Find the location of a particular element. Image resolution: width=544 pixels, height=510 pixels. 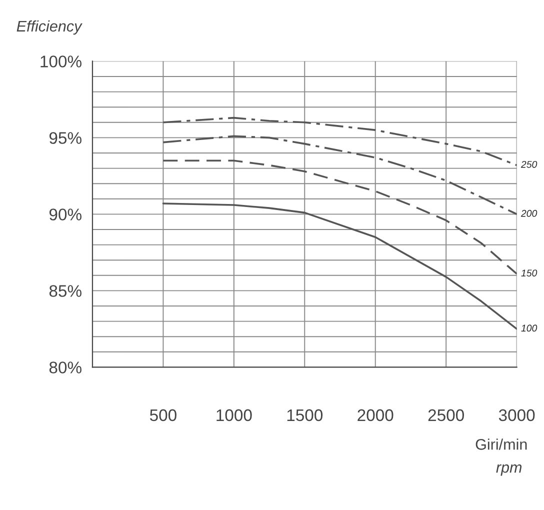

y-tick-label: 80% is located at coordinates (65, 368).